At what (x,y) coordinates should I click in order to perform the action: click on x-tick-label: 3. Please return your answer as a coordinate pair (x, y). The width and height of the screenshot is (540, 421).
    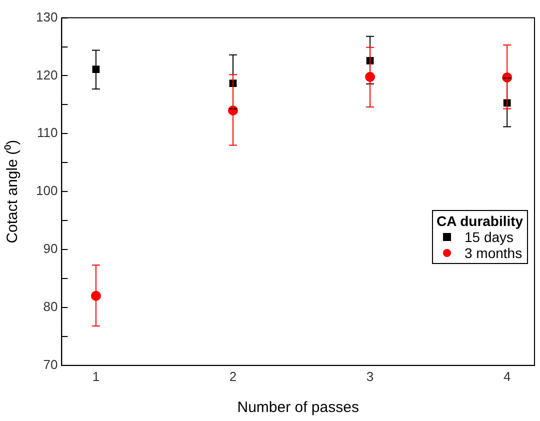
    Looking at the image, I should click on (370, 376).